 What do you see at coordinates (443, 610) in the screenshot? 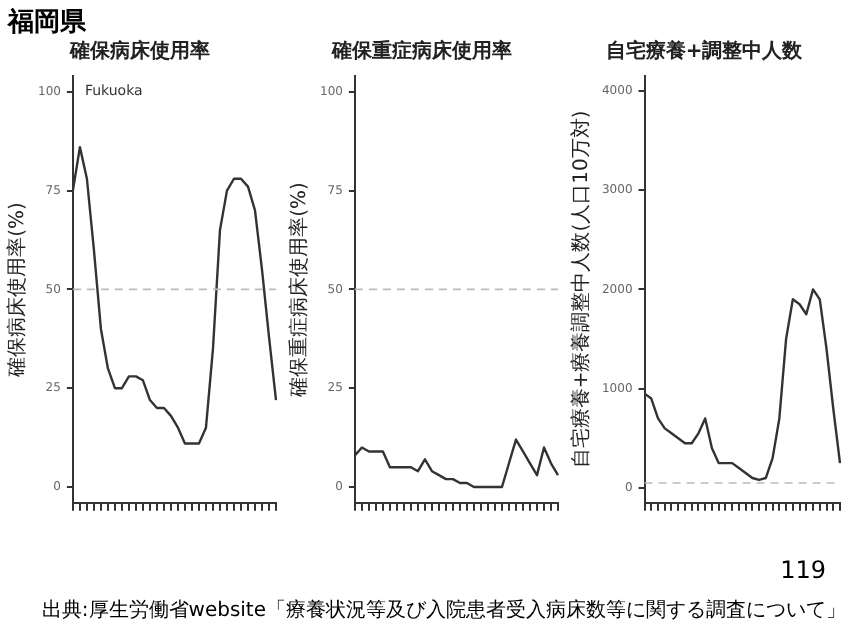
I see `source-note: 出典:厚生労働省website「療養状況等及び入院患者受入病床数等に関する調査について」` at bounding box center [443, 610].